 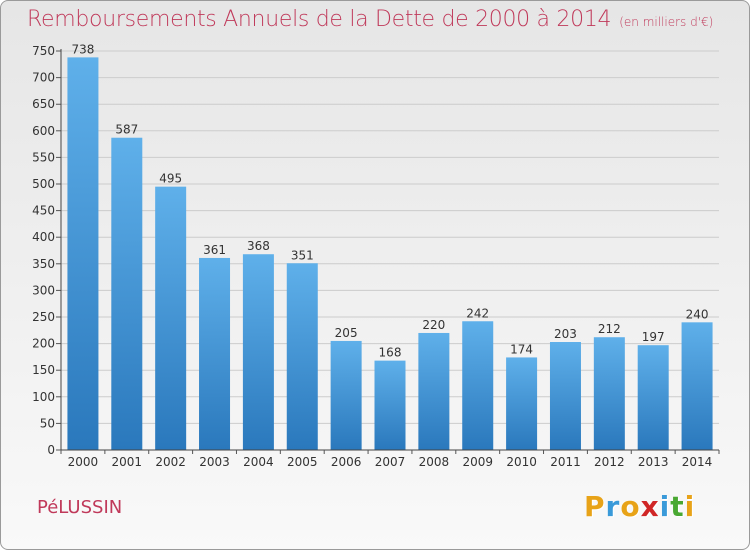 What do you see at coordinates (43, 290) in the screenshot?
I see `y-tick-label: 300` at bounding box center [43, 290].